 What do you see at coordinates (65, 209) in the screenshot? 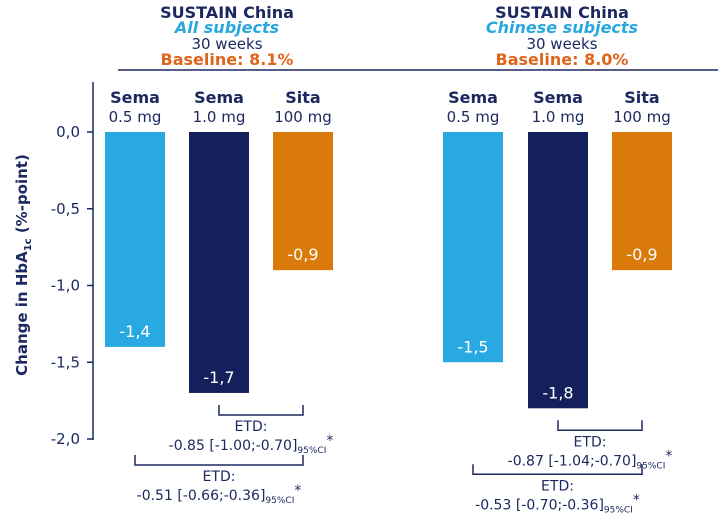
I see `y-tick-label: -0,5` at bounding box center [65, 209].